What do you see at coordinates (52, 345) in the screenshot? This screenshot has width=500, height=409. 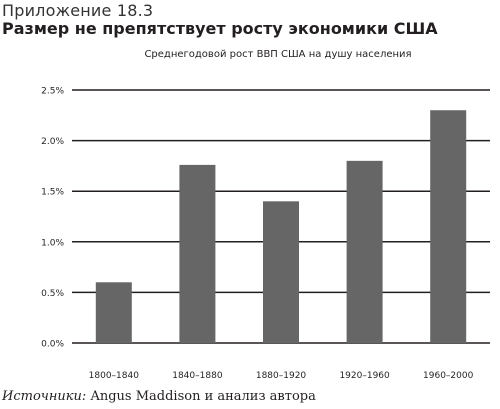 I see `y-tick-label: 0.0%` at bounding box center [52, 345].